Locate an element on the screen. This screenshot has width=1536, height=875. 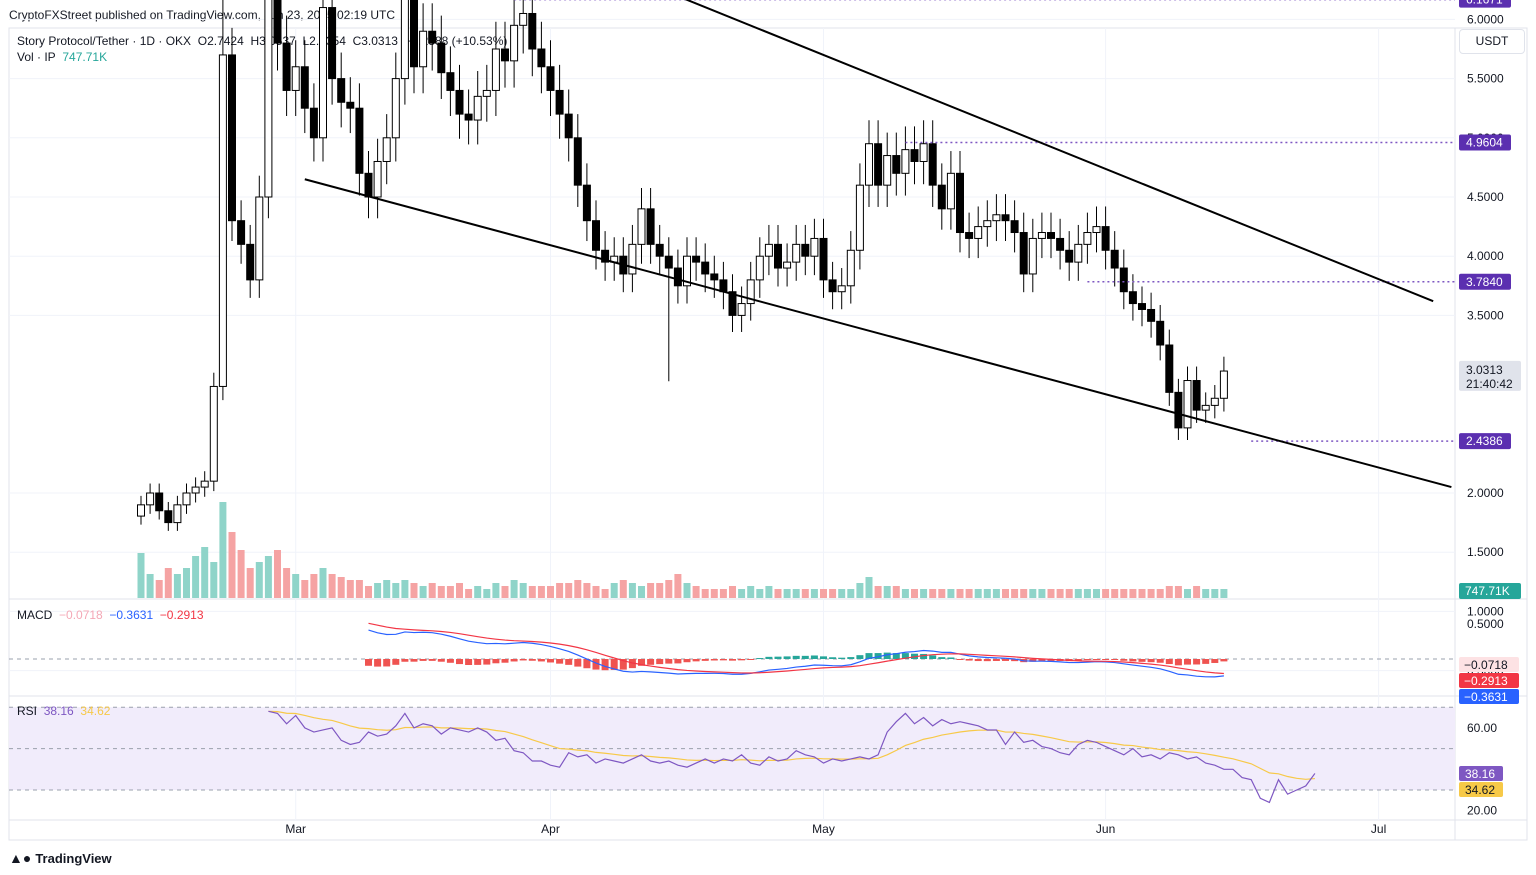
macd-tick-label: 0.5000 is located at coordinates (1485, 624).